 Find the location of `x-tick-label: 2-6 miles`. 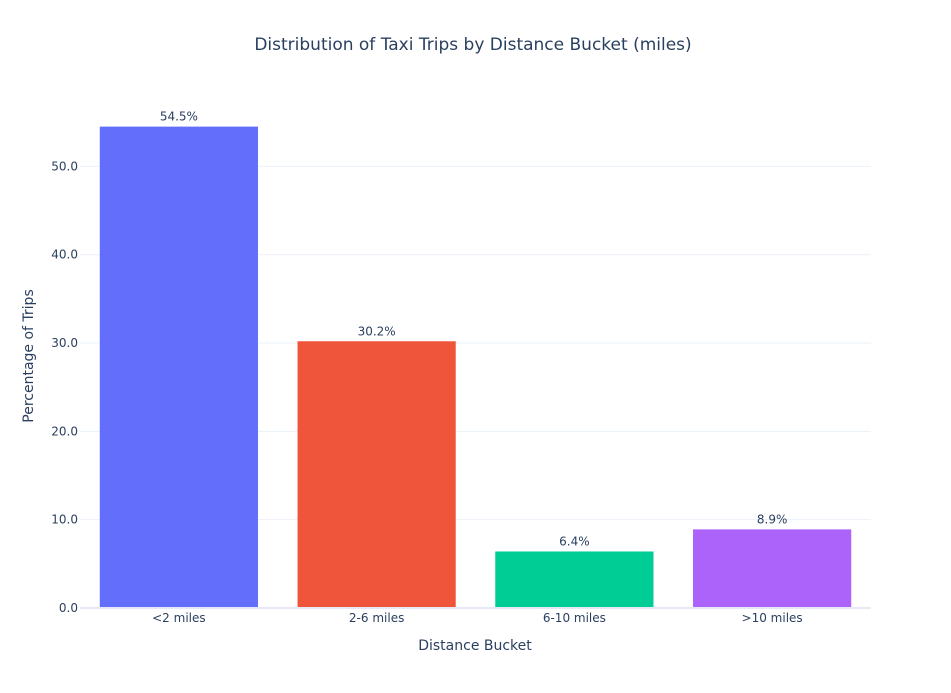

x-tick-label: 2-6 miles is located at coordinates (376, 618).